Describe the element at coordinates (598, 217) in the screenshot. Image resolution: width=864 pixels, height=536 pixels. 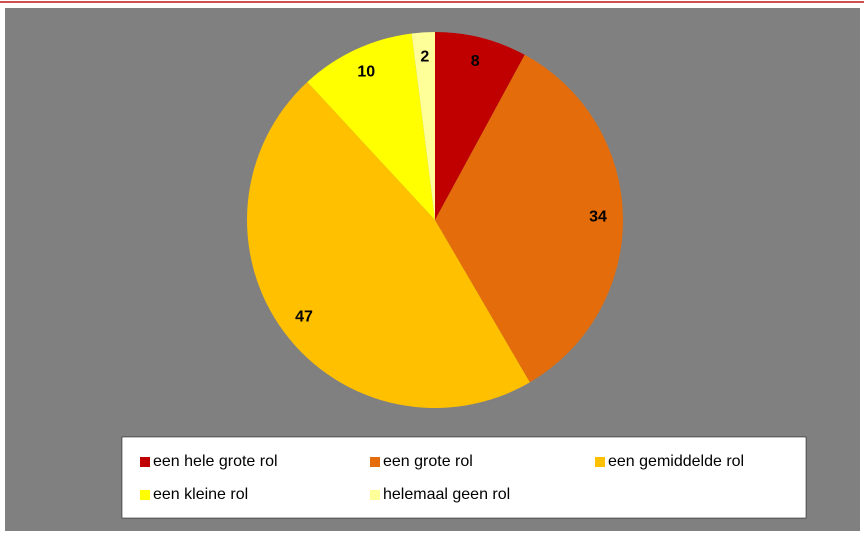
I see `data-label: 34` at that location.